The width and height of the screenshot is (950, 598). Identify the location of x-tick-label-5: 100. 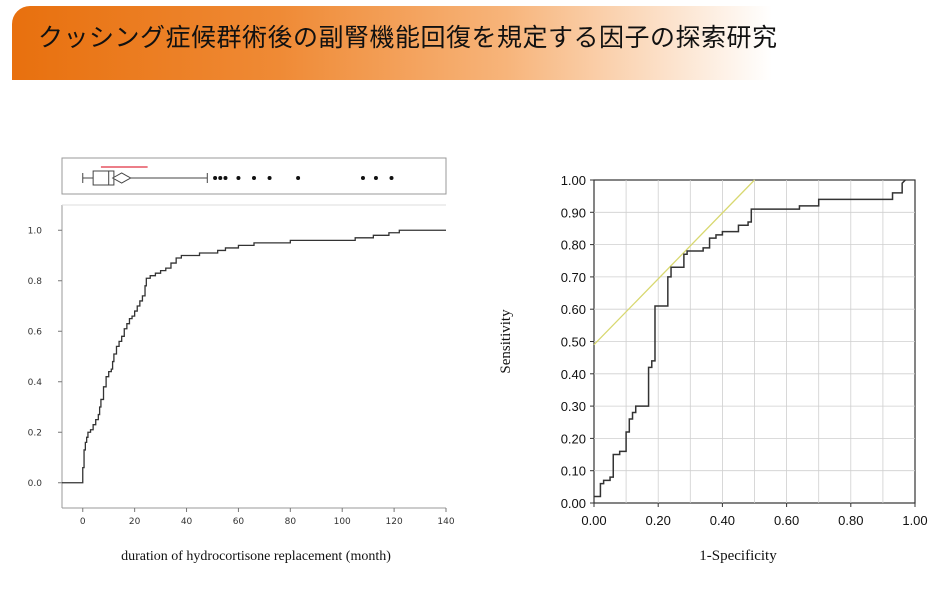
(342, 522).